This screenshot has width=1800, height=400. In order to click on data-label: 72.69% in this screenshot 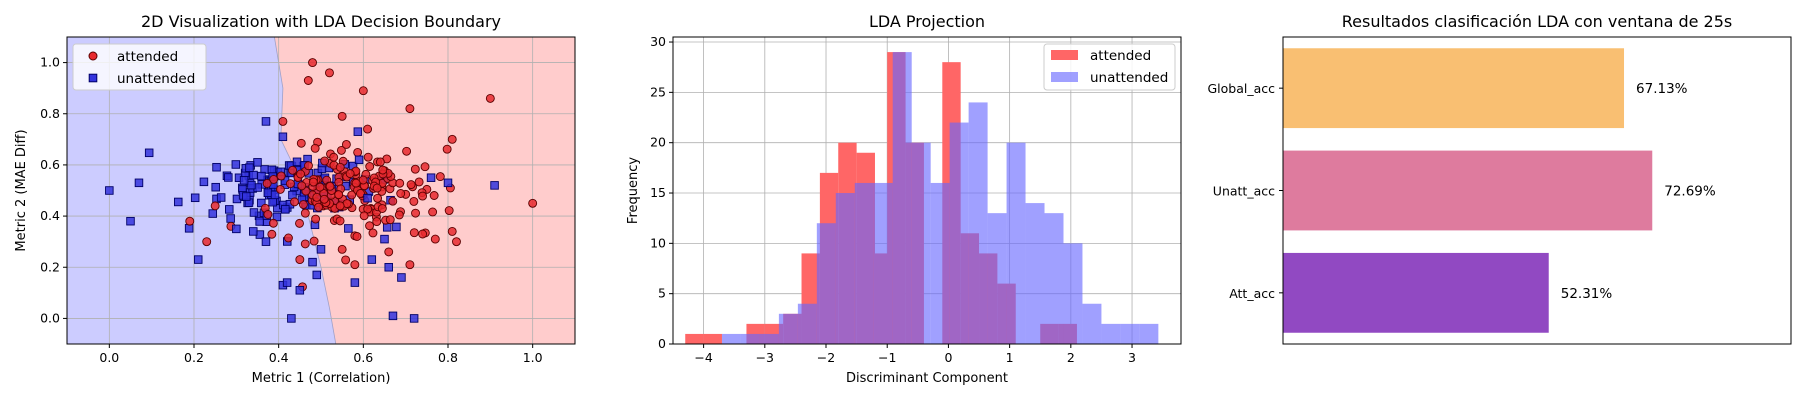, I will do `click(1690, 192)`.